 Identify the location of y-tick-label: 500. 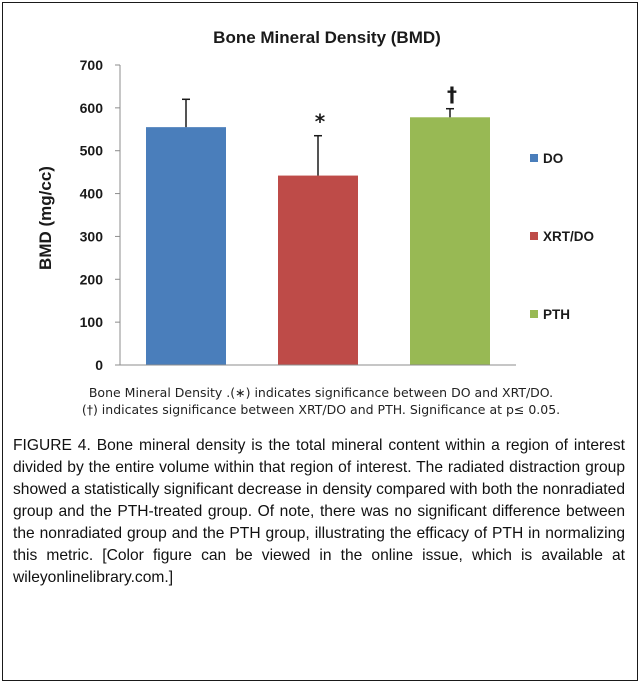
(92, 151).